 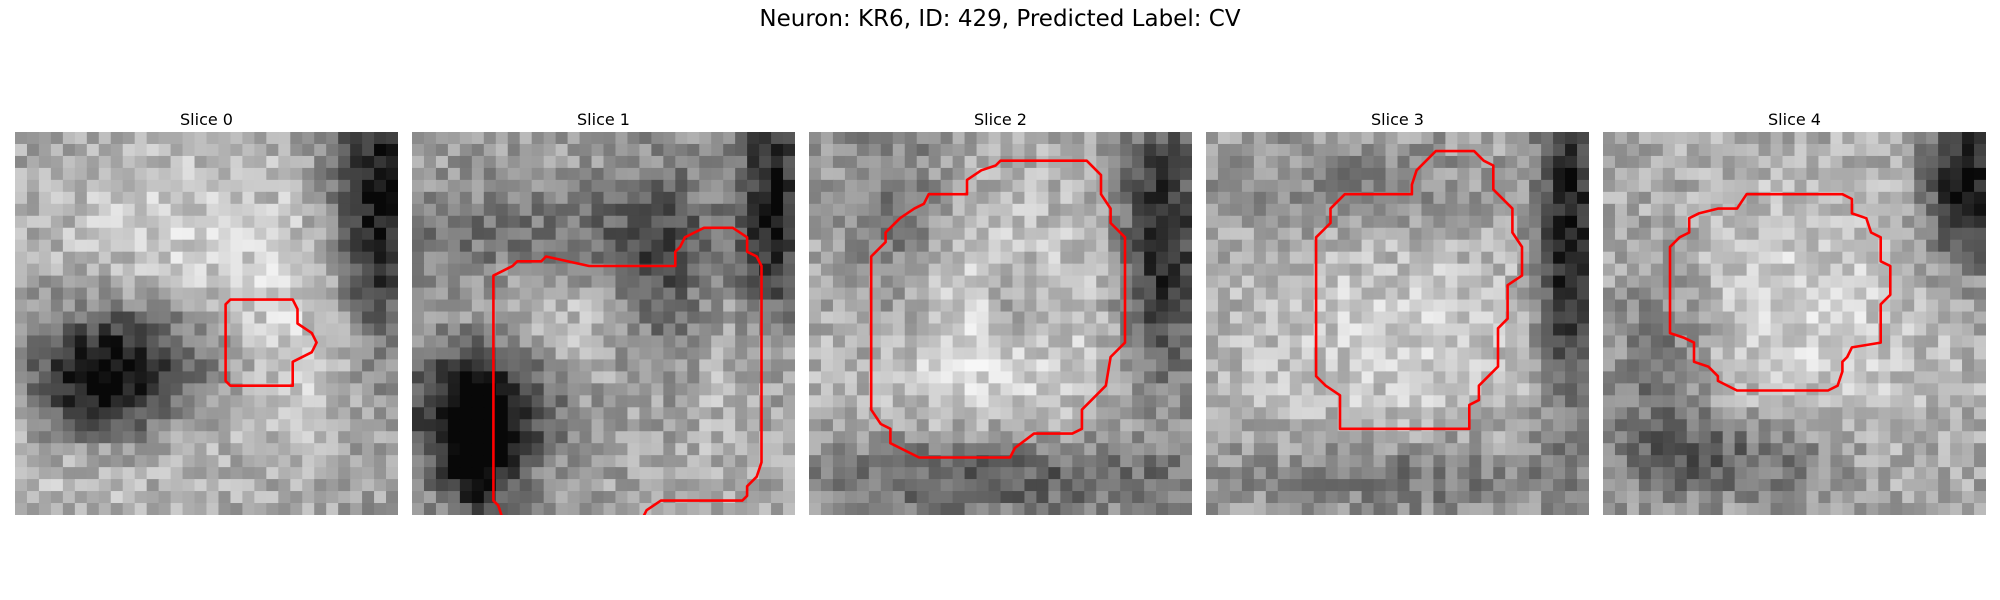 I want to click on slice-title: Slice 3, so click(x=1397, y=119).